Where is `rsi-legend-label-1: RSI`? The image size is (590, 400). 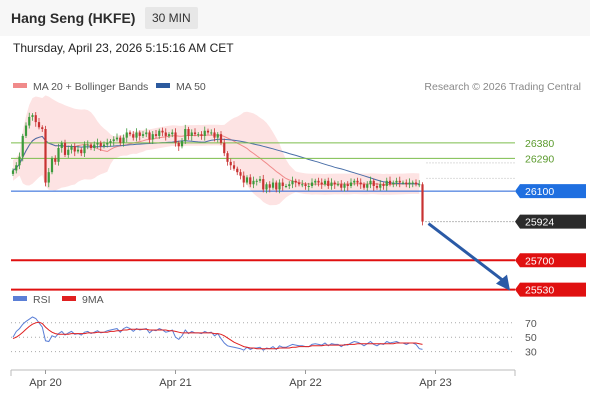 rsi-legend-label-1: RSI is located at coordinates (42, 300).